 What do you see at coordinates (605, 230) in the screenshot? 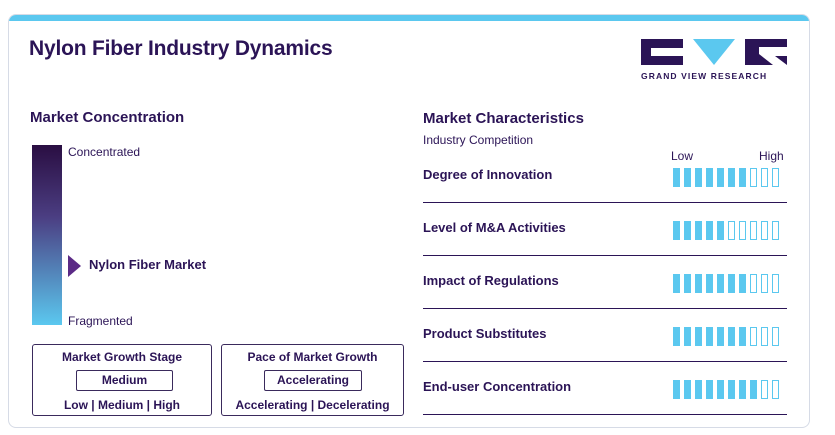
I see `characteristic-row: Level of M&A Activities` at bounding box center [605, 230].